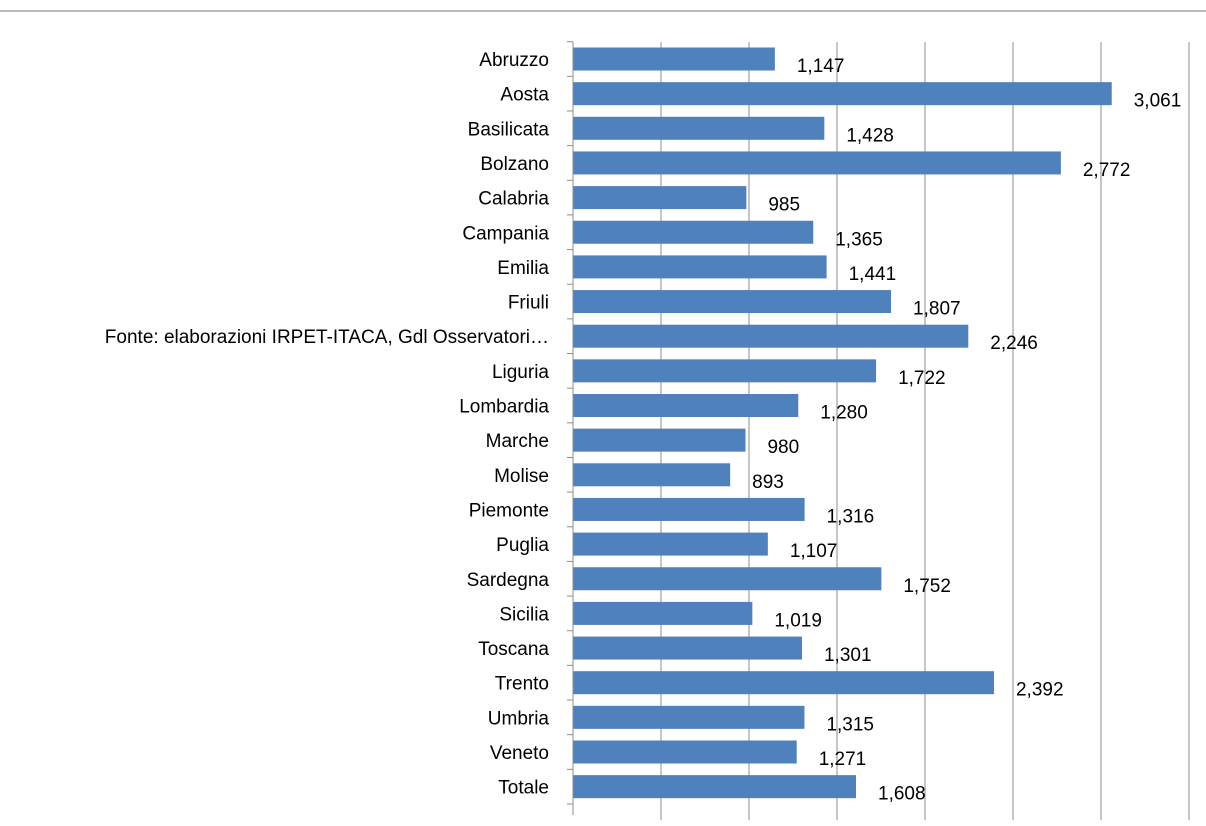 The image size is (1206, 826). I want to click on category-label: Basilicata, so click(509, 129).